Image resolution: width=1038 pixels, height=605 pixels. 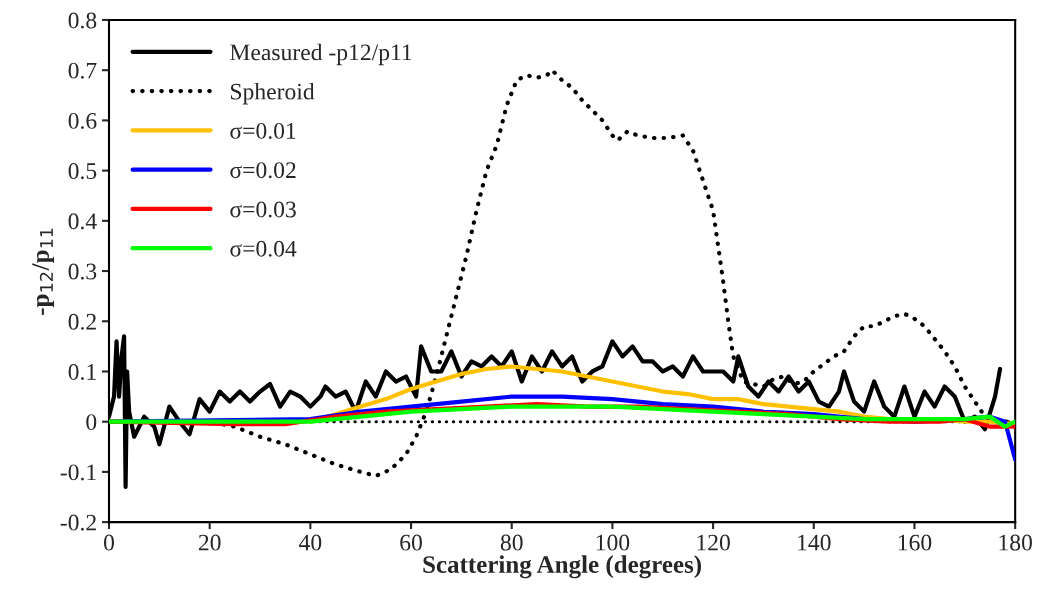 I want to click on x-tick-label: 80, so click(x=511, y=542).